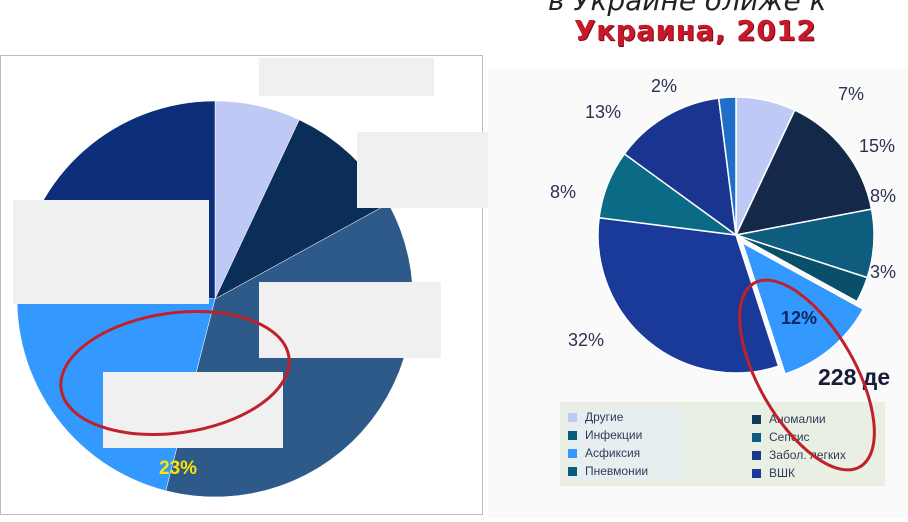 This screenshot has width=908, height=522. Describe the element at coordinates (817, 437) in the screenshot. I see `legend-item: Сепсис` at that location.